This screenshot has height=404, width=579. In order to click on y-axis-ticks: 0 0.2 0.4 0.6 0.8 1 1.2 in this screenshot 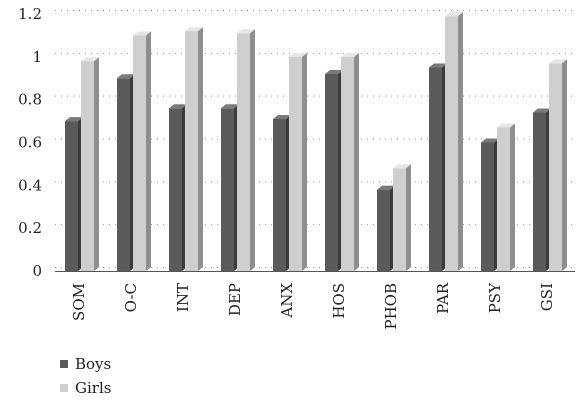, I will do `click(30, 142)`.